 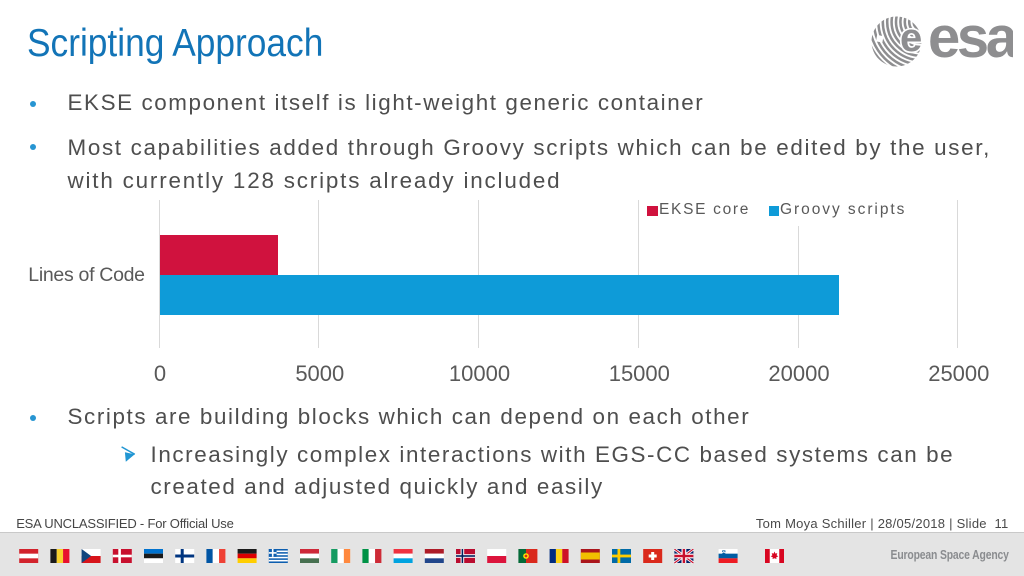 I want to click on svg-text: e, so click(x=911, y=38).